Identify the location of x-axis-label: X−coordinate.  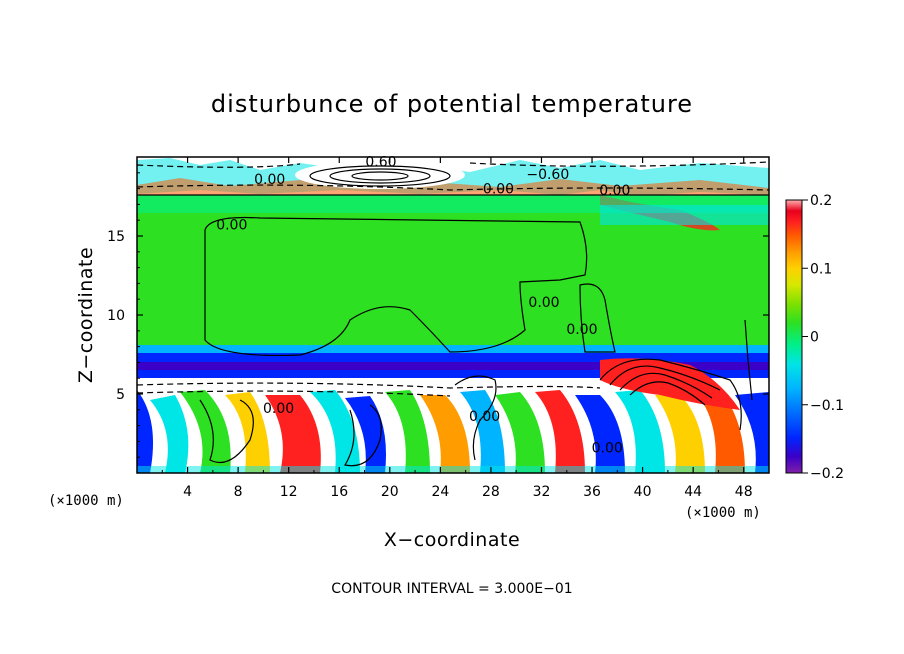
(452, 540).